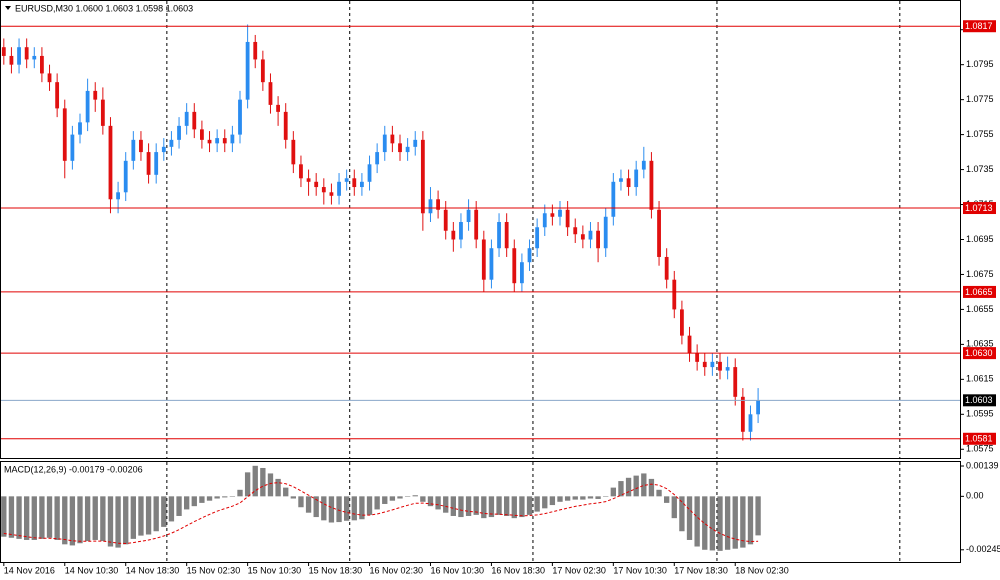  Describe the element at coordinates (8, 8) in the screenshot. I see `menu-arrow` at that location.